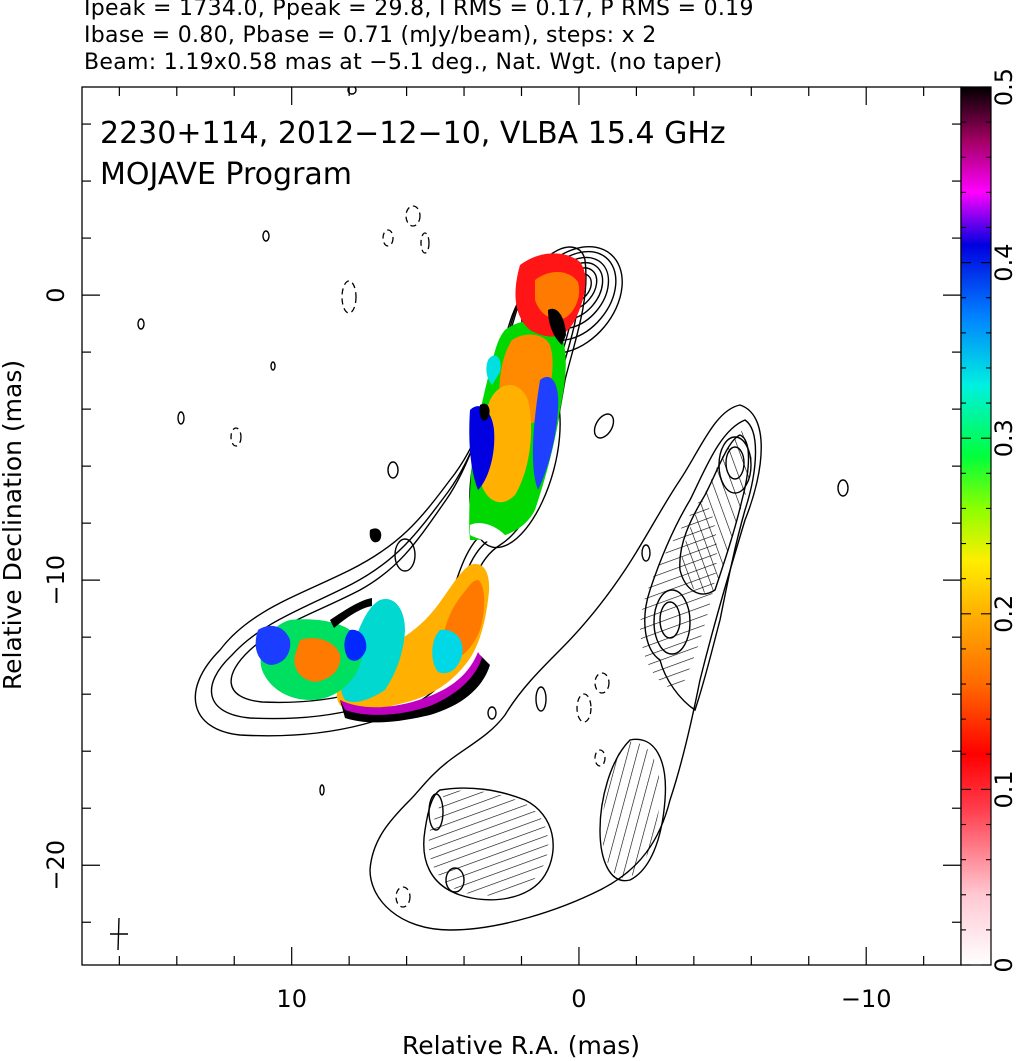  What do you see at coordinates (330, 326) in the screenshot?
I see `negative-contours` at bounding box center [330, 326].